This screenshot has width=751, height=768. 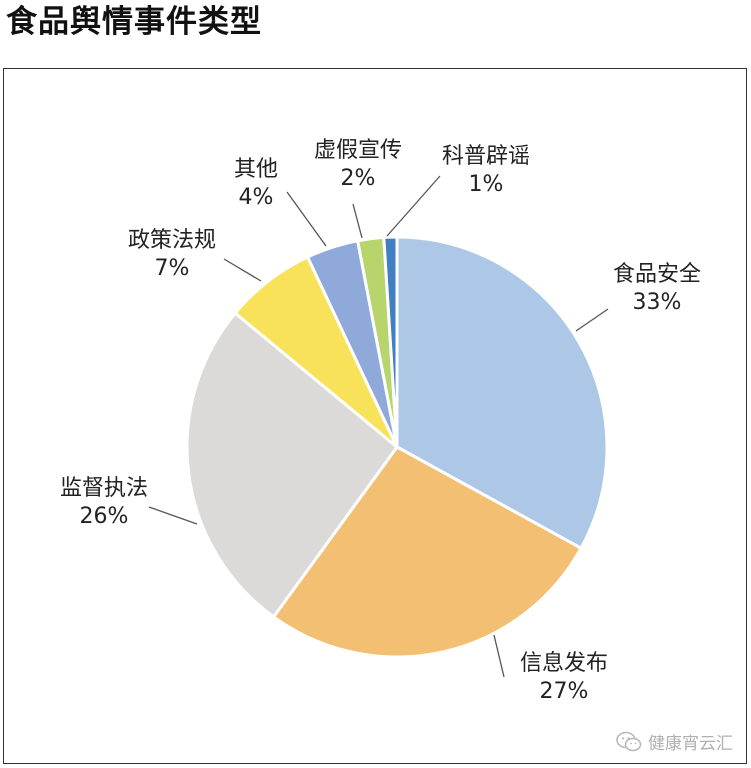 What do you see at coordinates (486, 184) in the screenshot?
I see `slice-value-7: 1%` at bounding box center [486, 184].